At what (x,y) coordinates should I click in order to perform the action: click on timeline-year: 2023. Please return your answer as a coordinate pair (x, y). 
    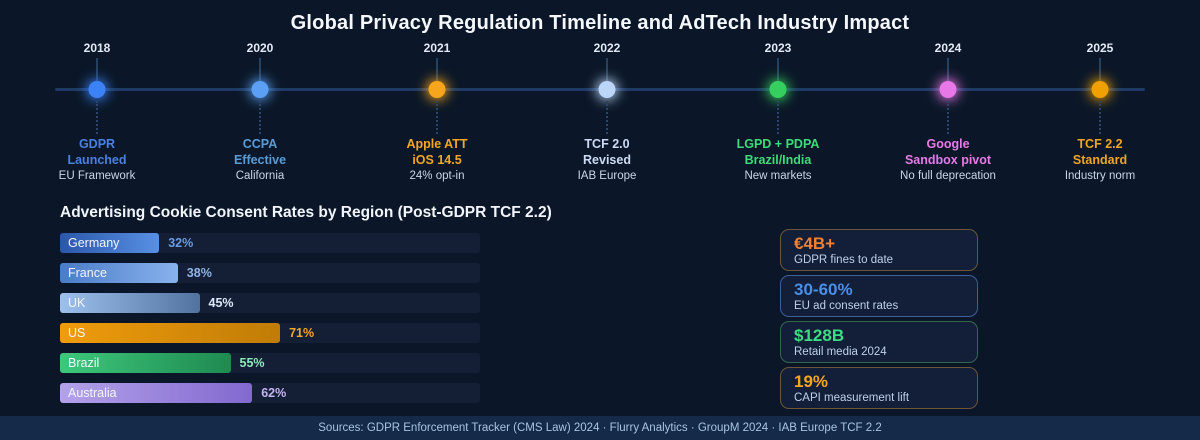
    Looking at the image, I should click on (778, 48).